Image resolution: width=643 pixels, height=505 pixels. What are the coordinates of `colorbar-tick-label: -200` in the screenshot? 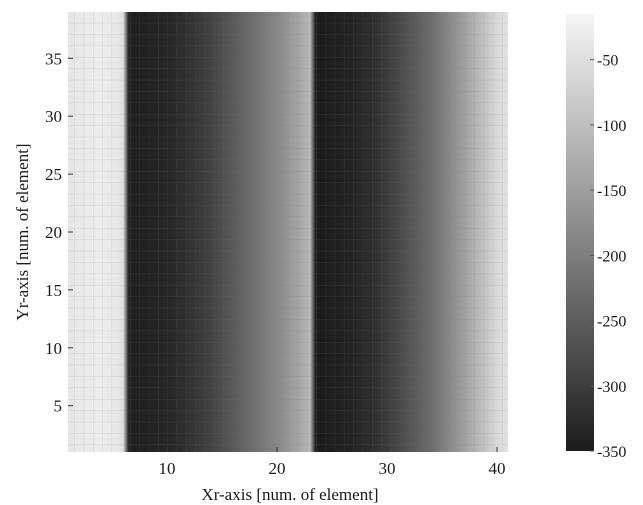 It's located at (611, 256).